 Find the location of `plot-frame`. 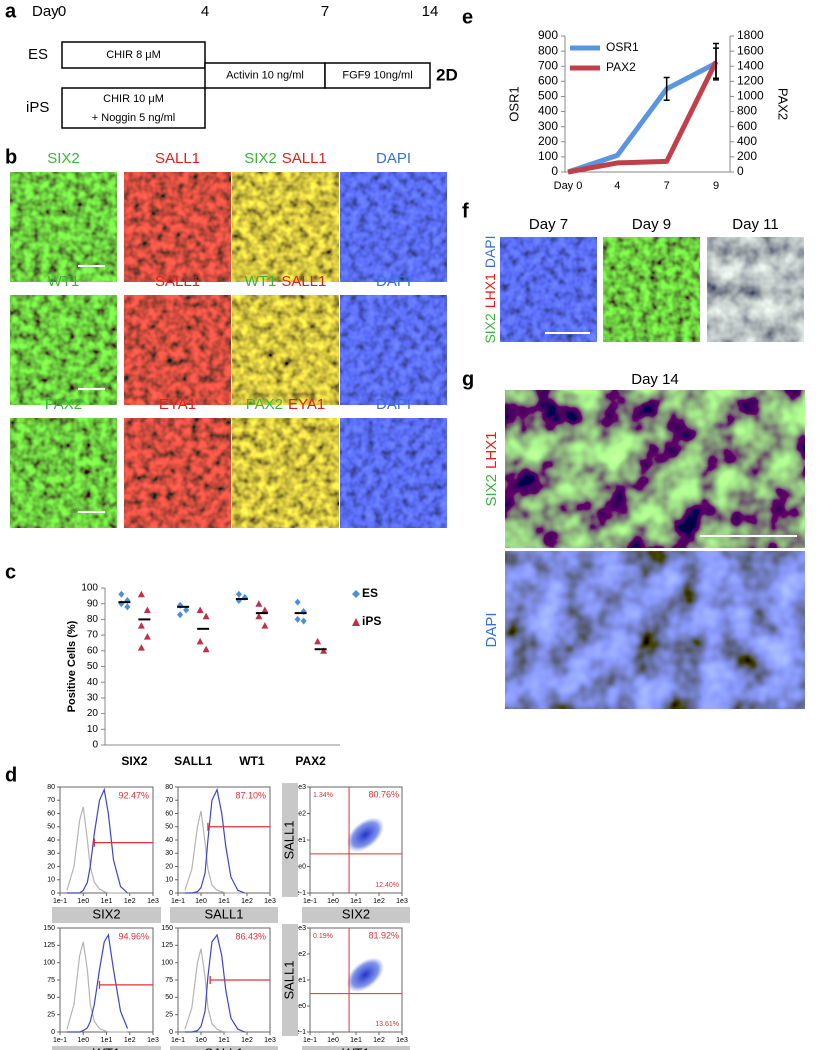

plot-frame is located at coordinates (106, 980).